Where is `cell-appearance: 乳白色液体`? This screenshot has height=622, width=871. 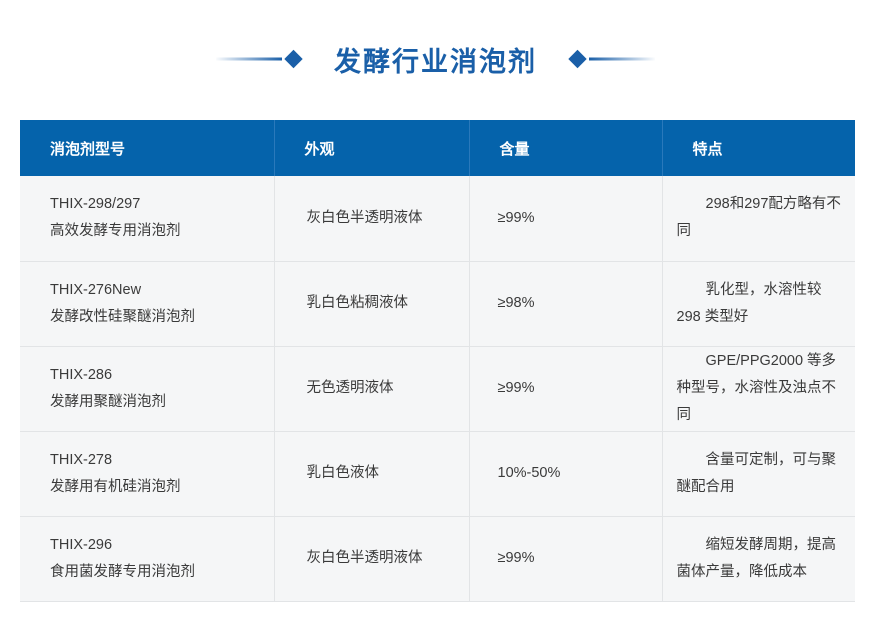
cell-appearance: 乳白色液体 is located at coordinates (372, 474).